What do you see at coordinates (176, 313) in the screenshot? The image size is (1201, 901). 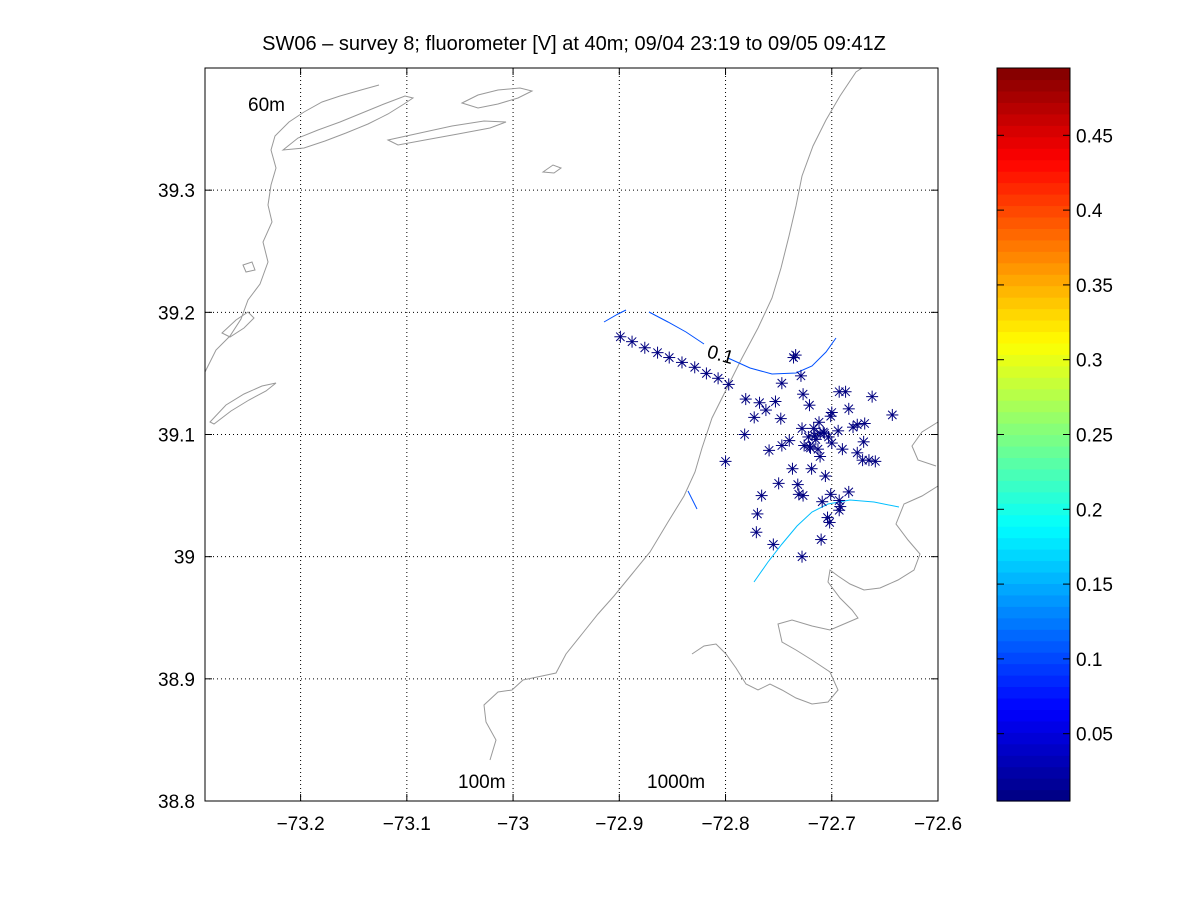 I see `y-tick-label: 39.2` at bounding box center [176, 313].